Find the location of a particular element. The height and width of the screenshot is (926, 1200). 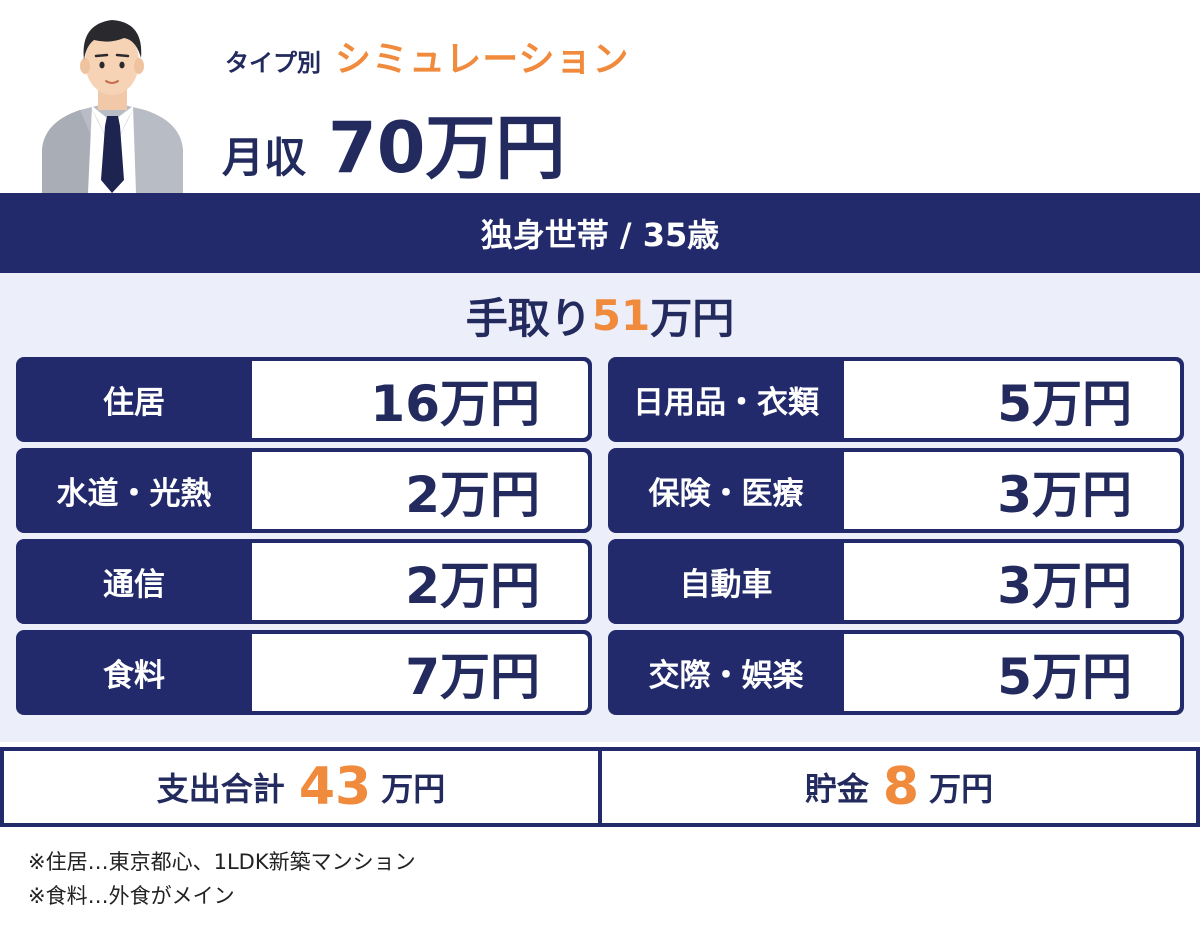

savings-amount: 8 is located at coordinates (901, 787).